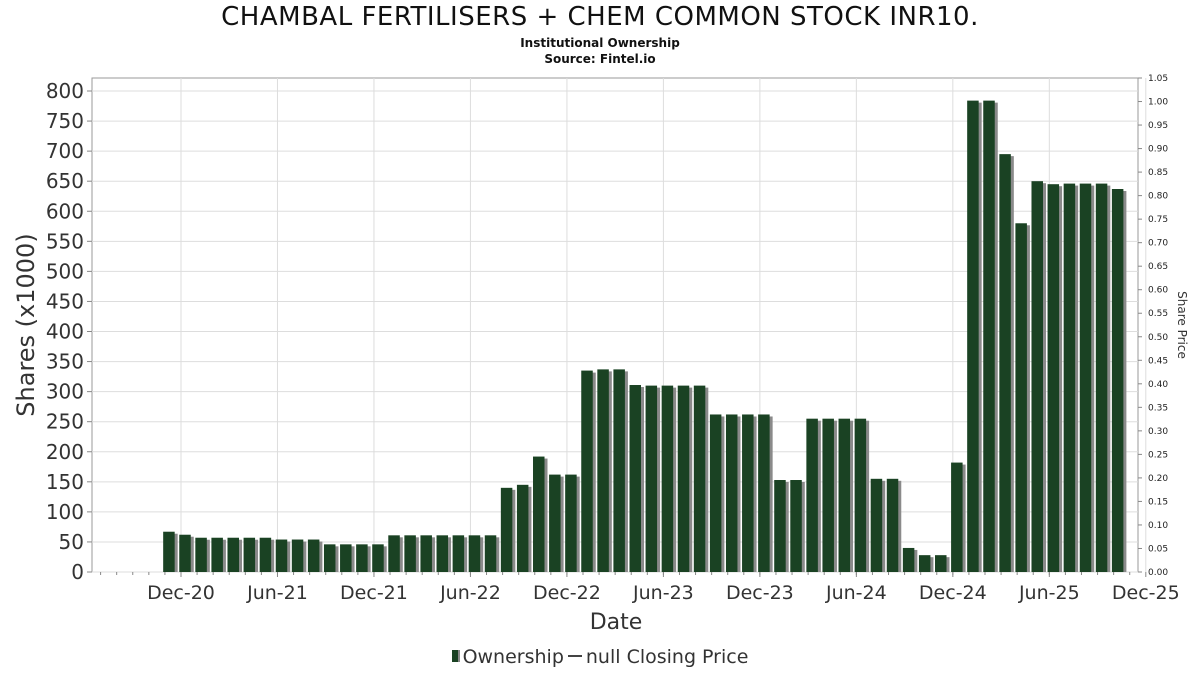 This screenshot has width=1200, height=675. Describe the element at coordinates (181, 593) in the screenshot. I see `x-tick-label: Dec-20` at that location.